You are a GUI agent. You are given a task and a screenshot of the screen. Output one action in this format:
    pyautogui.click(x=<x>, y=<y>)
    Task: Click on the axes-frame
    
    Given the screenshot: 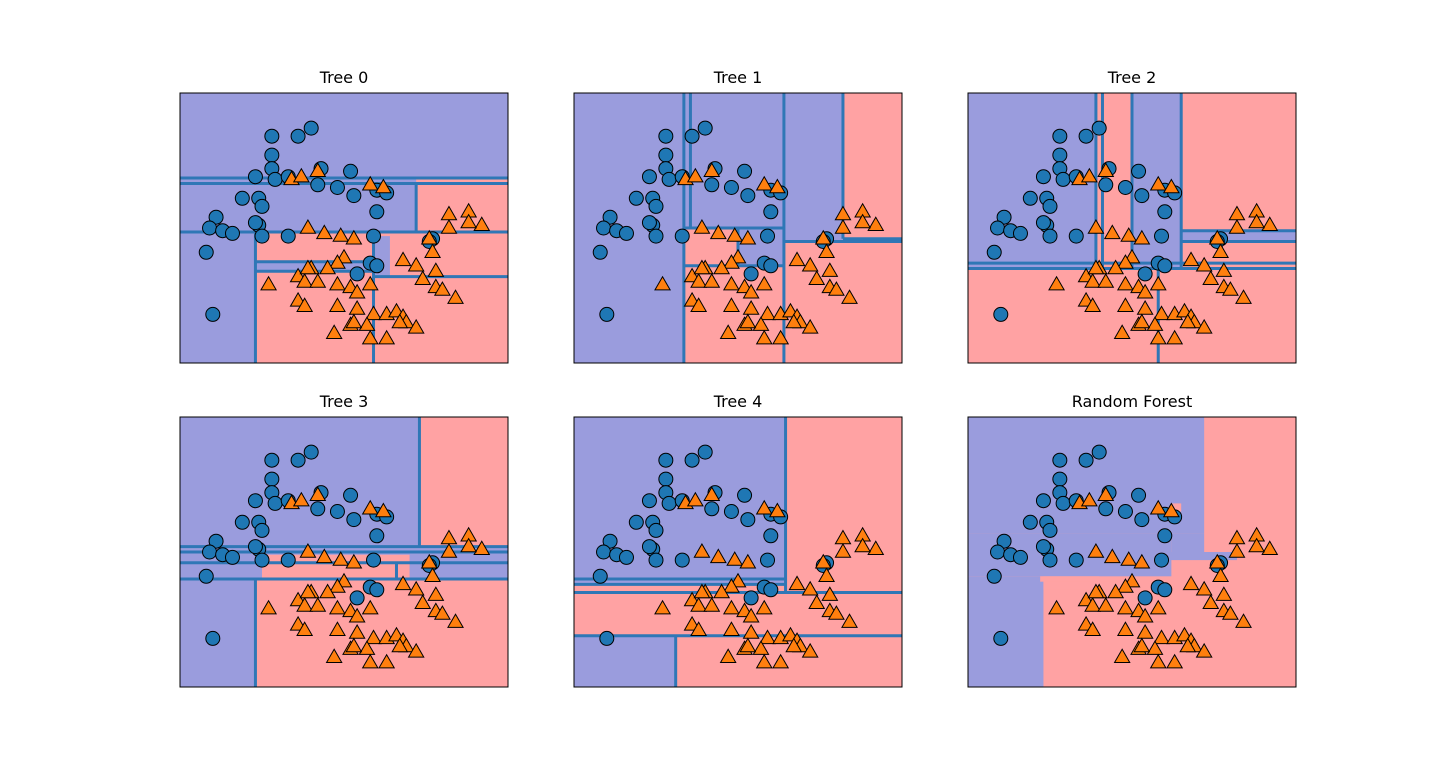 What is the action you would take?
    pyautogui.click(x=738, y=552)
    